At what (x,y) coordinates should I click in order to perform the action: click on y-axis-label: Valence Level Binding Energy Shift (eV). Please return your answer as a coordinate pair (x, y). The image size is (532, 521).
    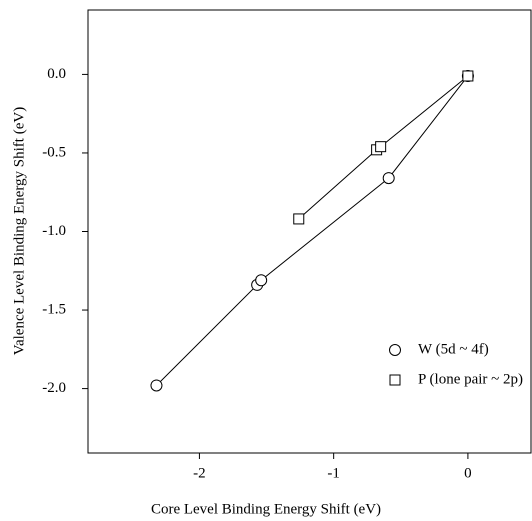
    Looking at the image, I should click on (19, 231).